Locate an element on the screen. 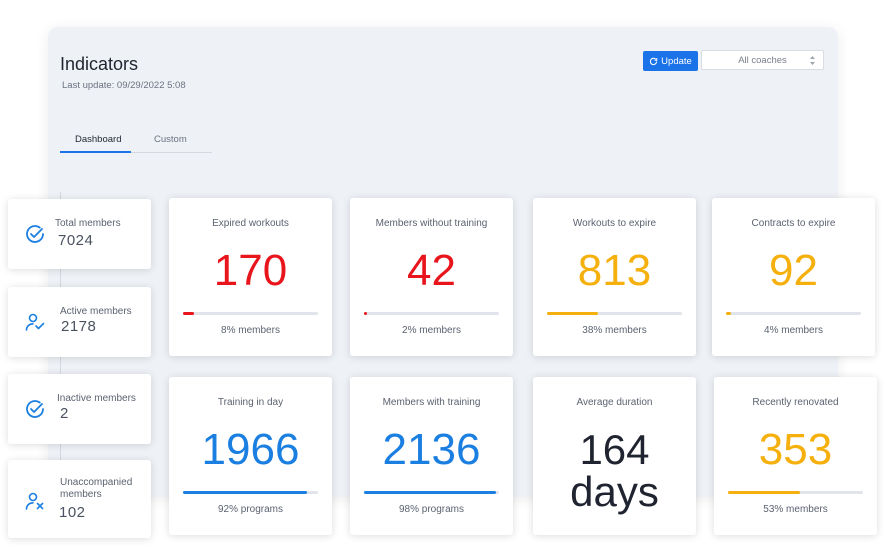  kpi-value: 353 is located at coordinates (795, 449).